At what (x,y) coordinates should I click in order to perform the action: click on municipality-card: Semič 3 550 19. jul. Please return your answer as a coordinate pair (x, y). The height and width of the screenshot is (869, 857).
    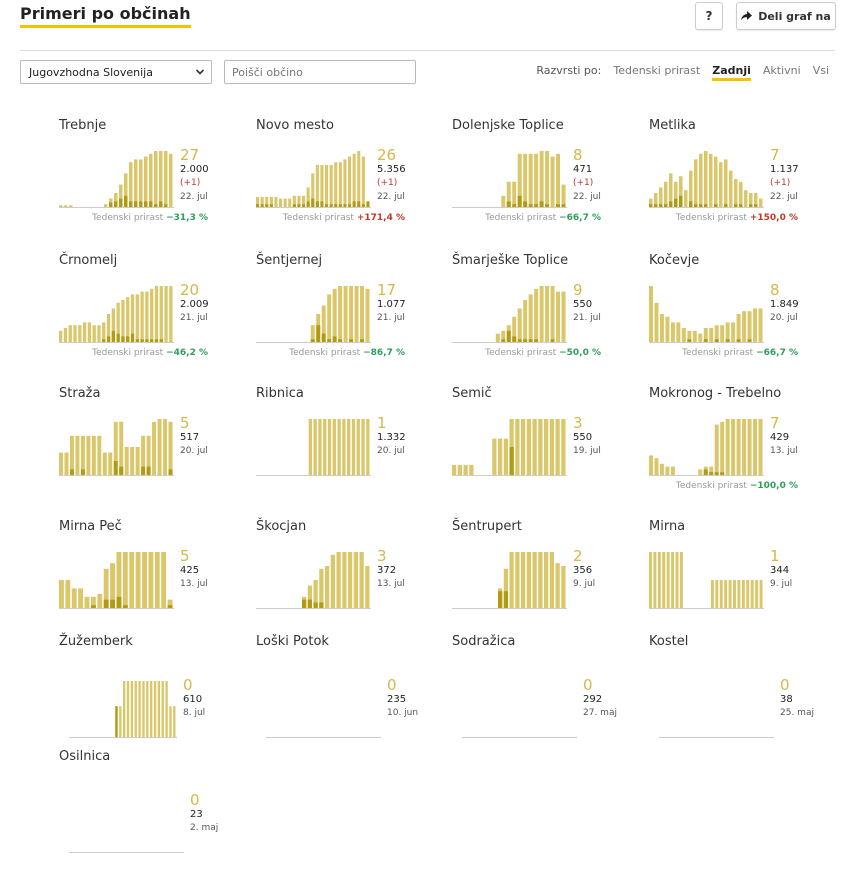
    Looking at the image, I should click on (547, 446).